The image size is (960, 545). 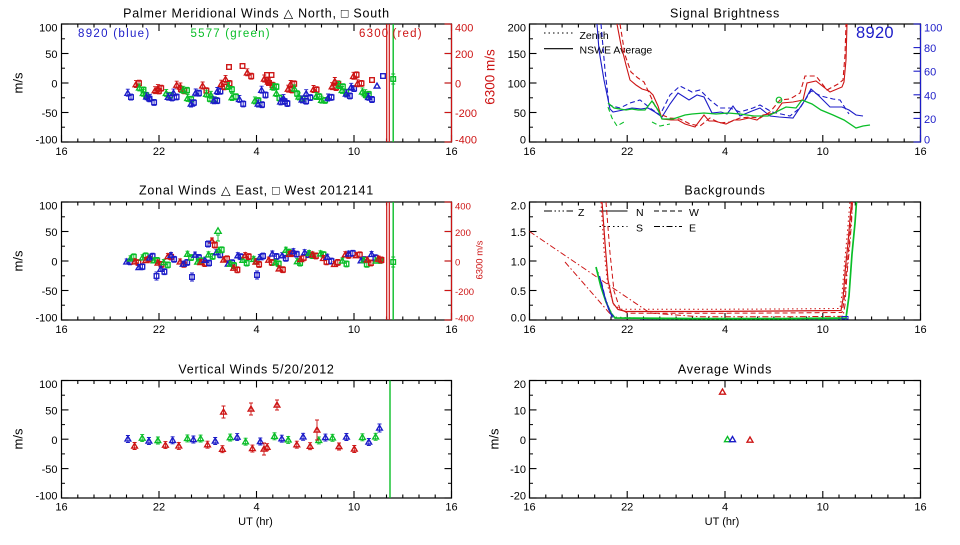 I want to click on svg-text: 8920, so click(x=875, y=33).